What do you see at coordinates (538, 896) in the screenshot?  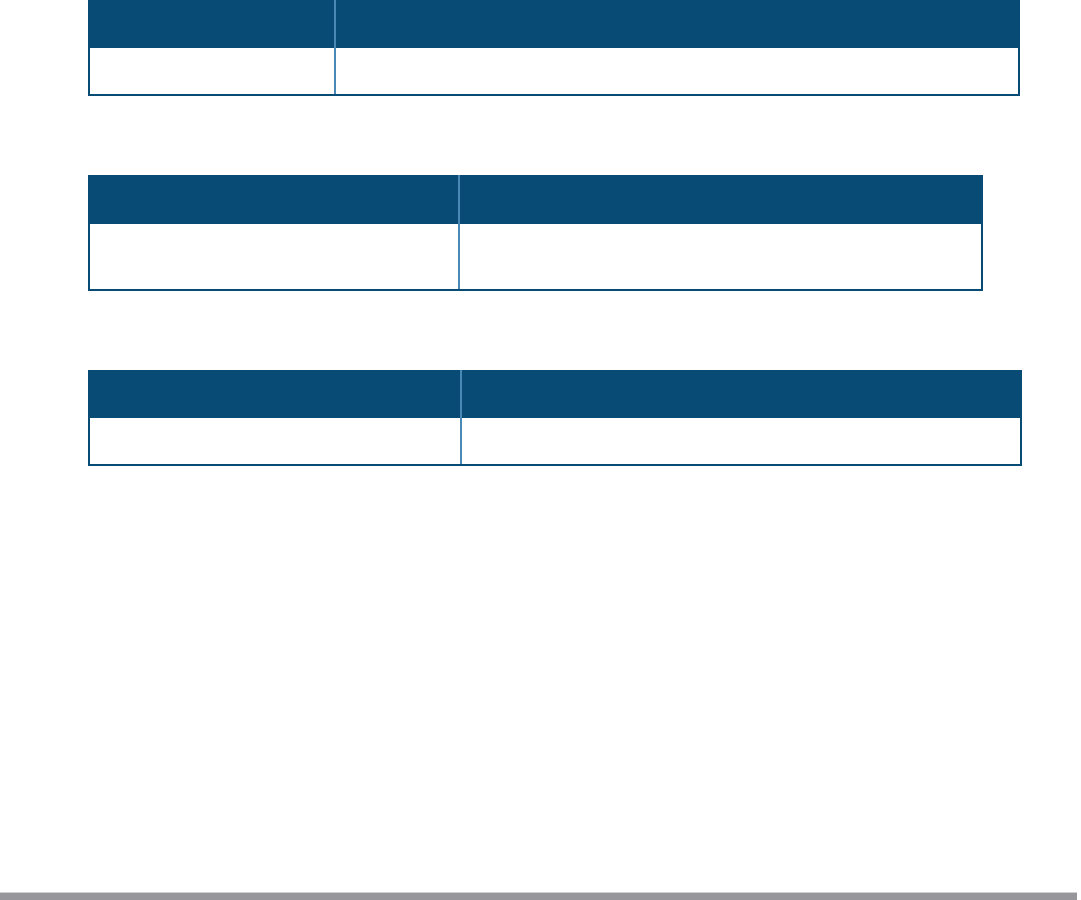 I see `footer-bar` at bounding box center [538, 896].